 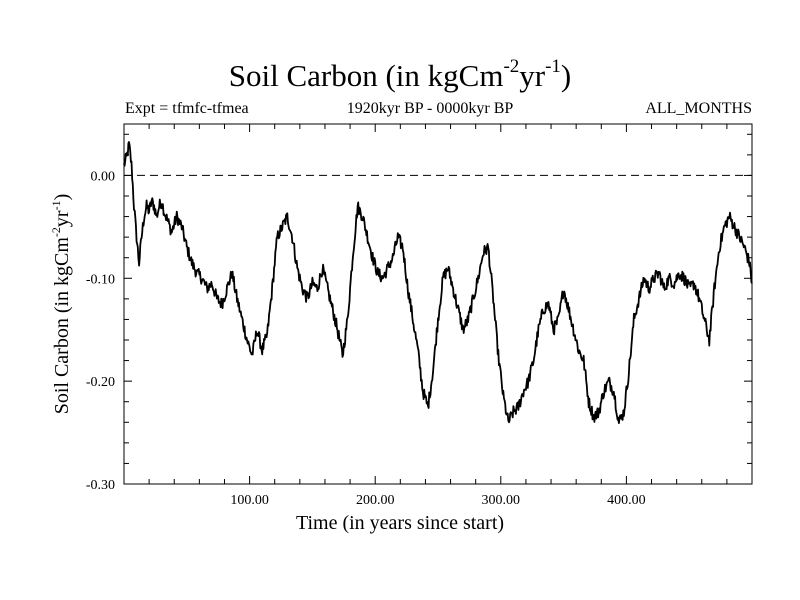 I want to click on title-text: Soil Carbon (in kgCm, so click(x=366, y=75).